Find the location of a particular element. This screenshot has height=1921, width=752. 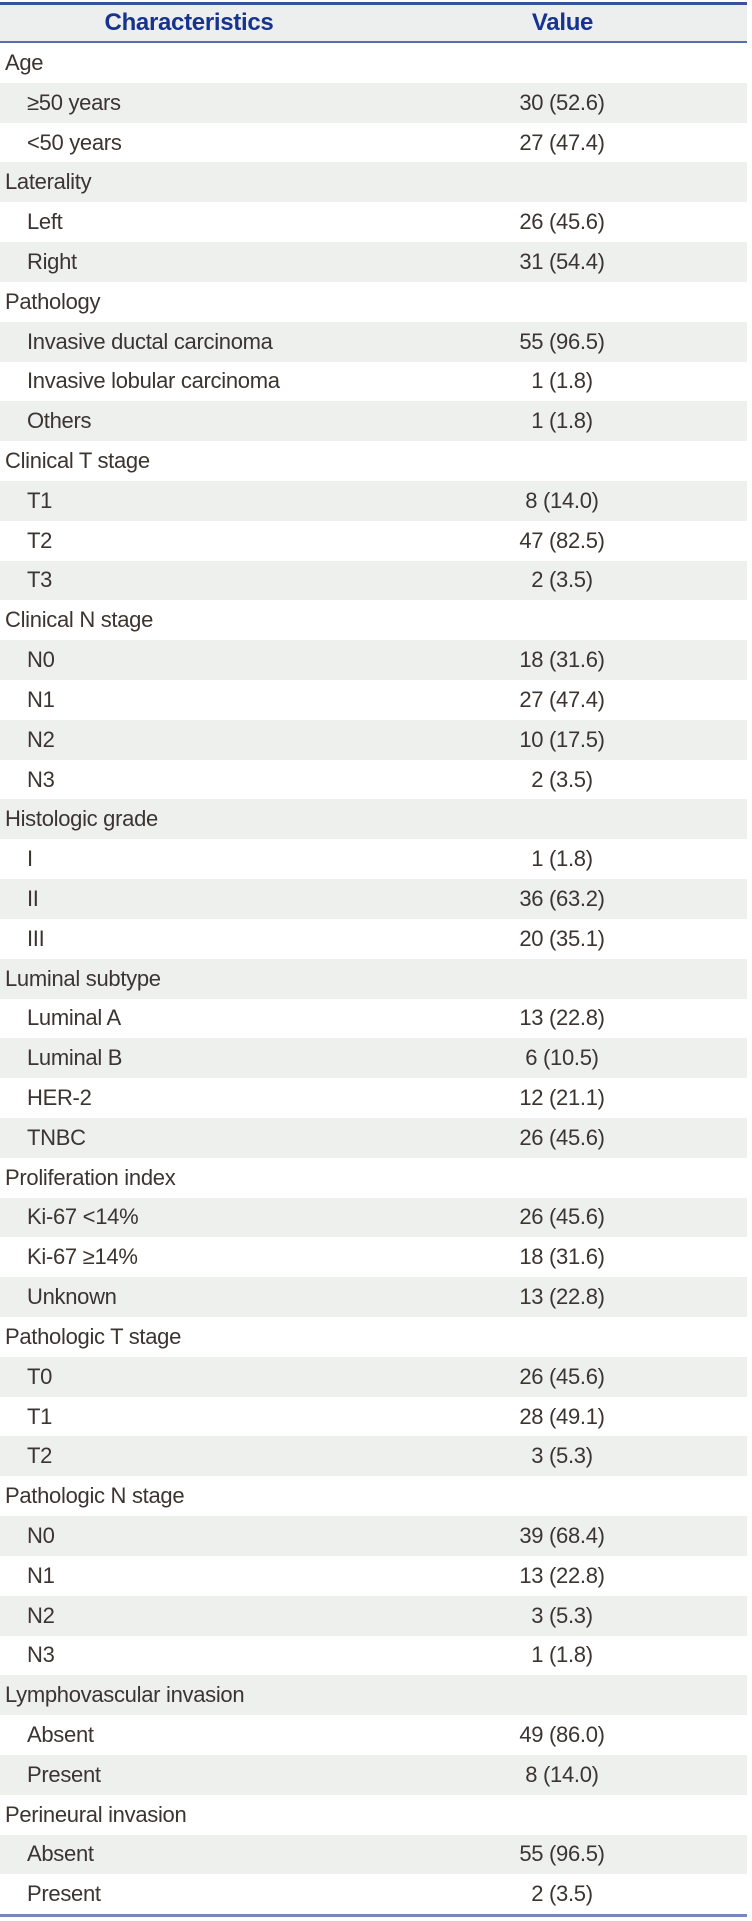

characteristic-label: N3 is located at coordinates (41, 779).